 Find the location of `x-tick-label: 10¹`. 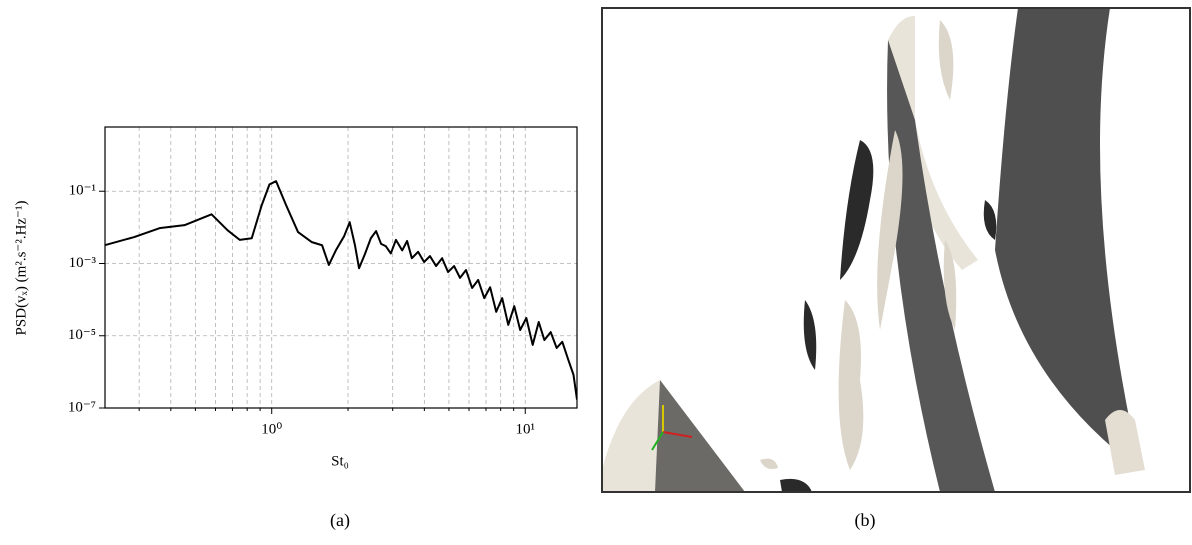

x-tick-label: 10¹ is located at coordinates (525, 429).